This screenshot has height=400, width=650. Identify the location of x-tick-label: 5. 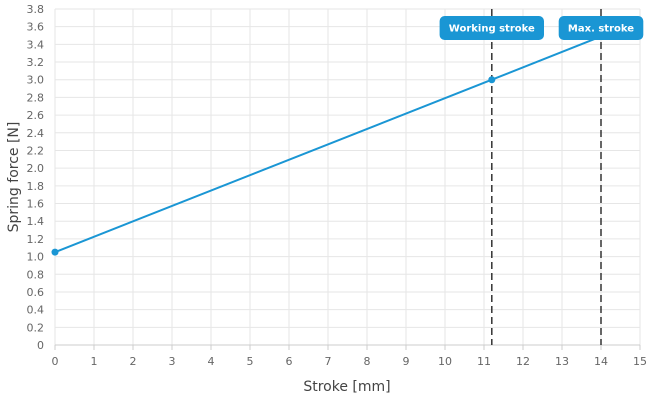
(250, 361).